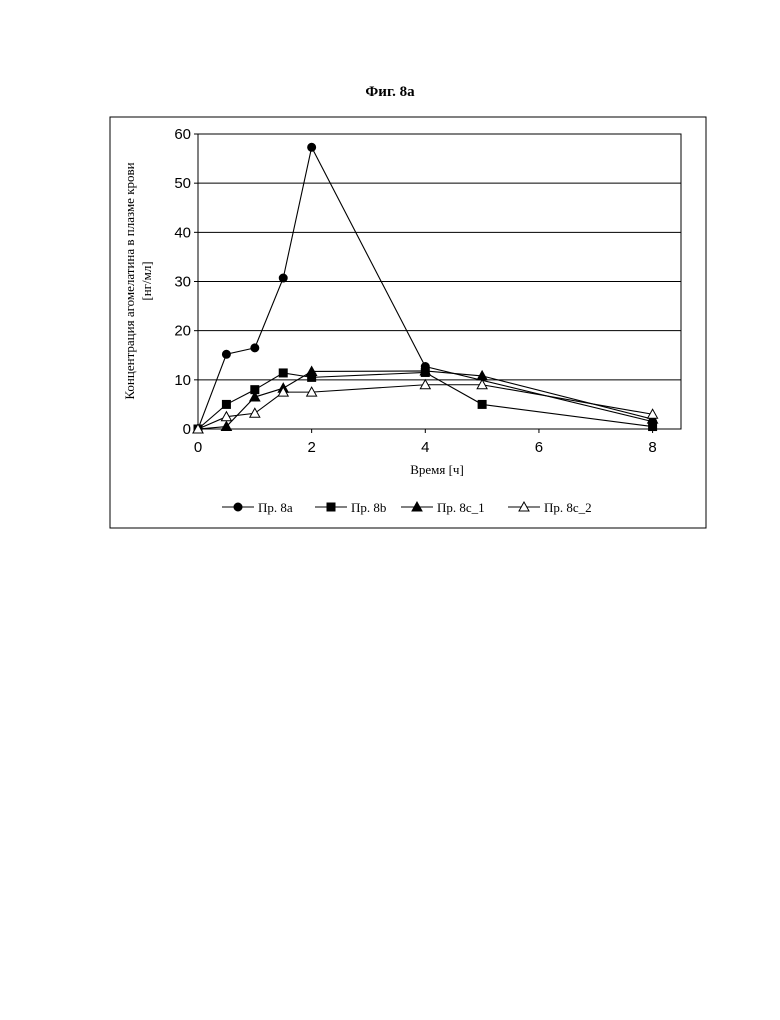 This screenshot has width=780, height=1020. I want to click on legend-item: Пр. 8c_1, so click(443, 507).